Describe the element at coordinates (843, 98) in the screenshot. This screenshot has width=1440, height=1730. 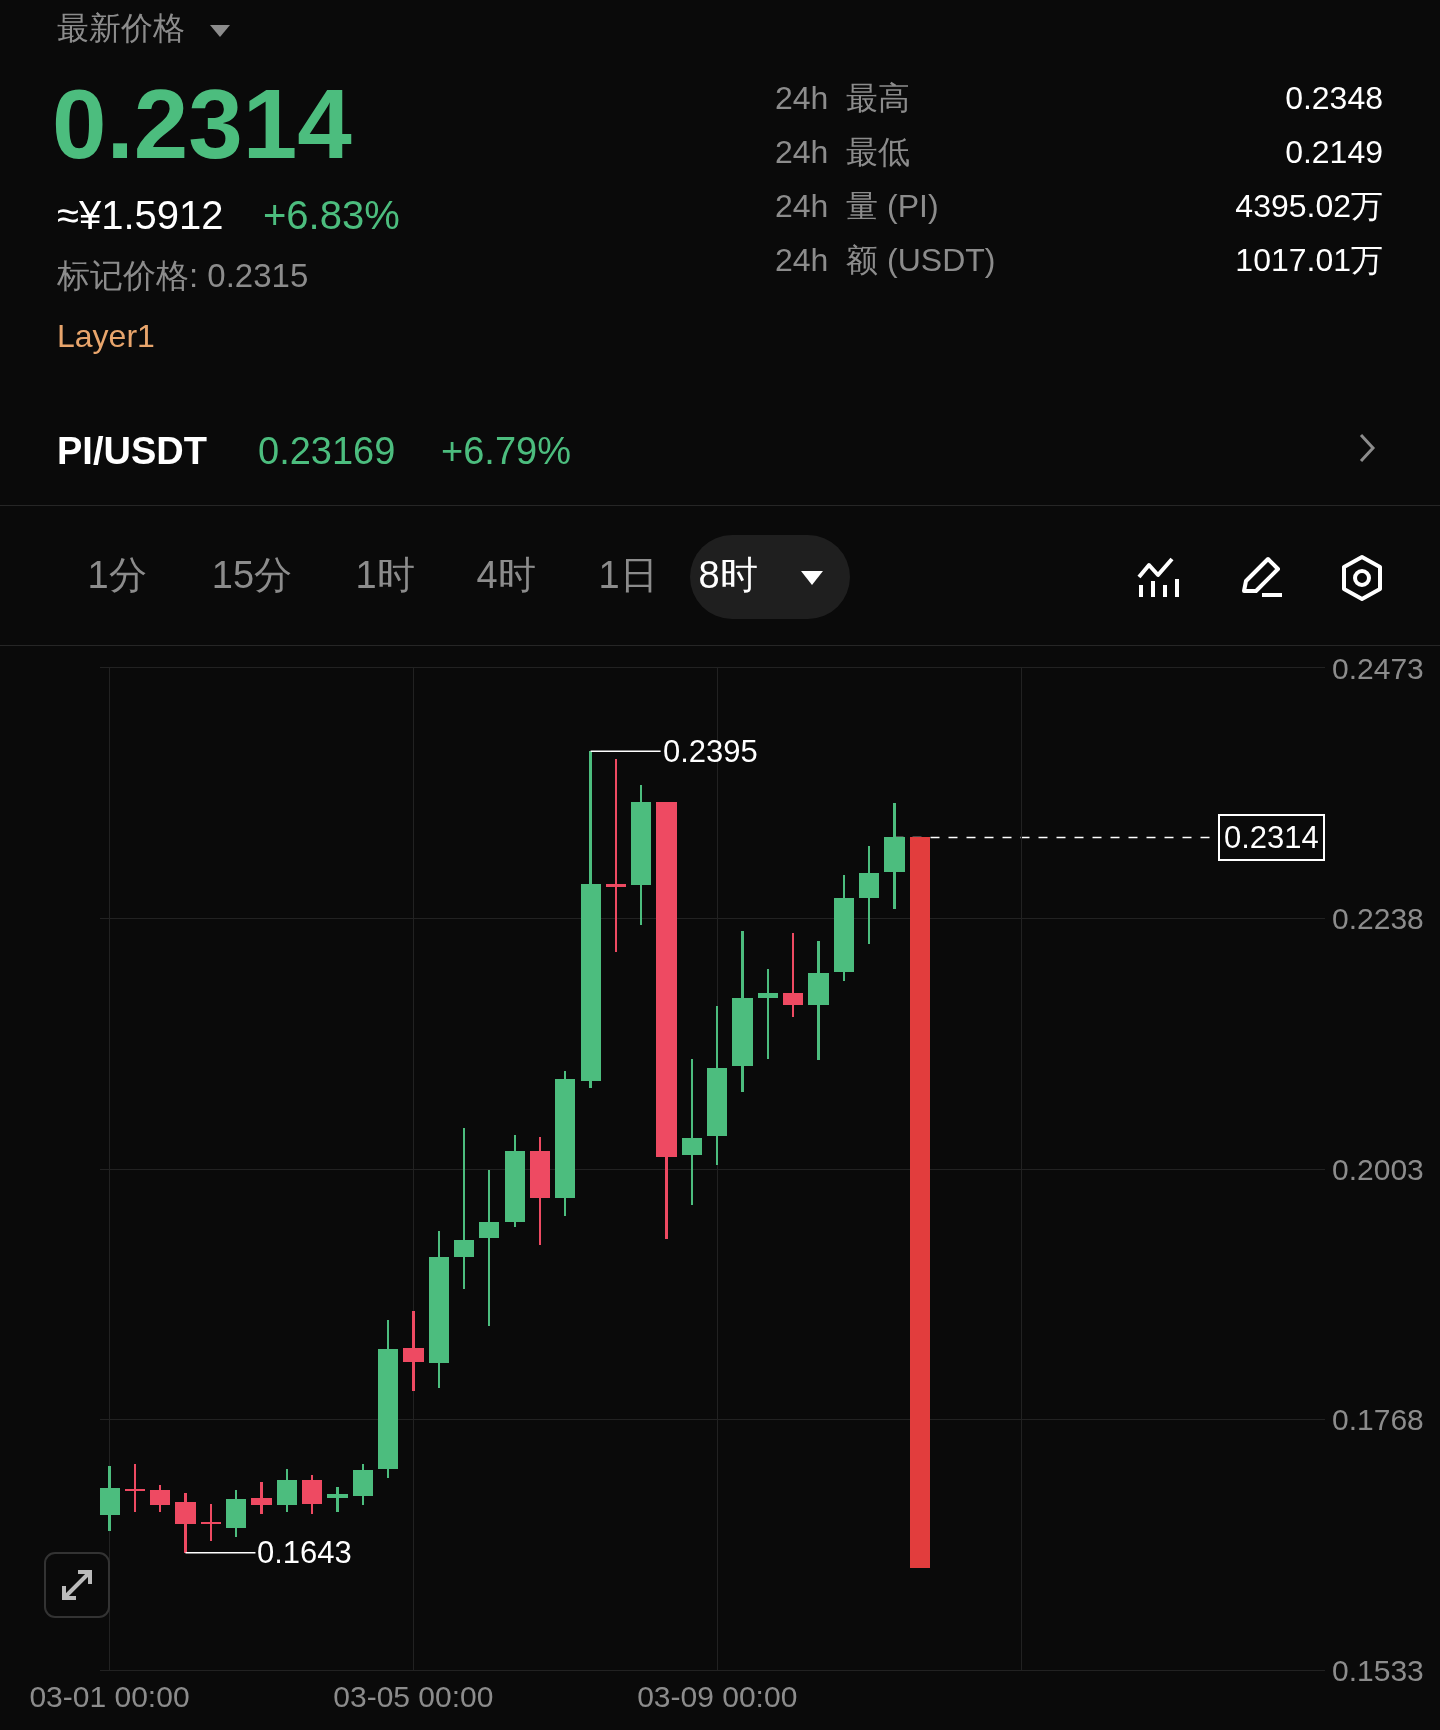
I see `text: 24h 最高` at that location.